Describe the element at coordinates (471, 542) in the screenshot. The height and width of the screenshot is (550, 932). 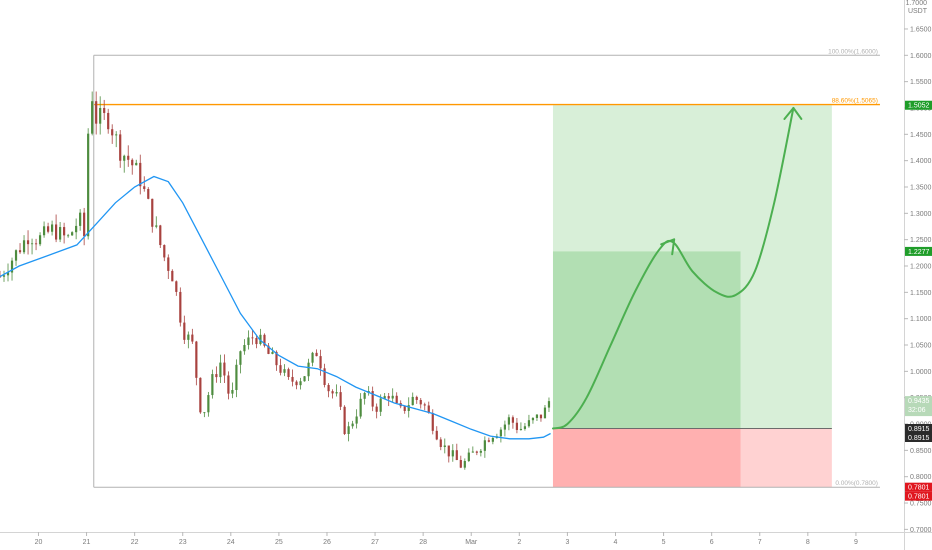
I see `time-tick-label: Mar` at that location.